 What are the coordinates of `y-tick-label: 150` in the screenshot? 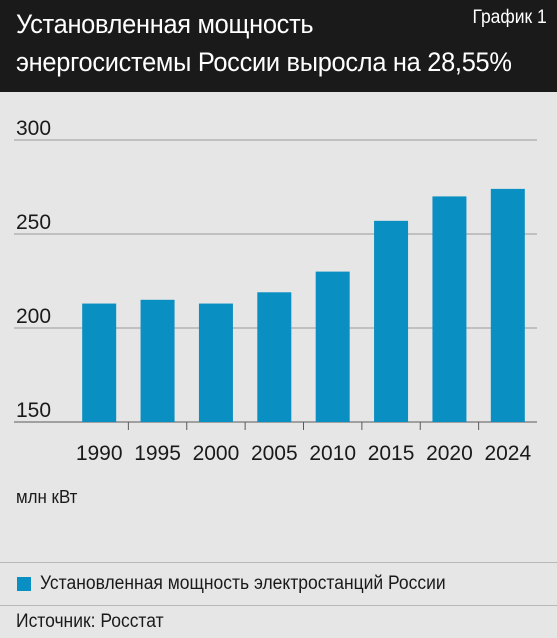 It's located at (33, 410).